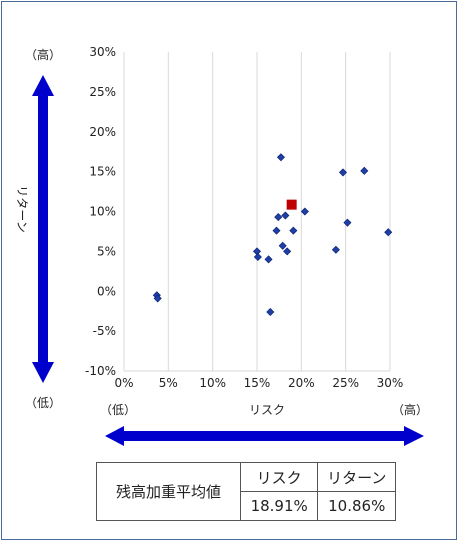 This screenshot has width=460, height=543. What do you see at coordinates (291, 204) in the screenshot?
I see `weighted-average-point` at bounding box center [291, 204].